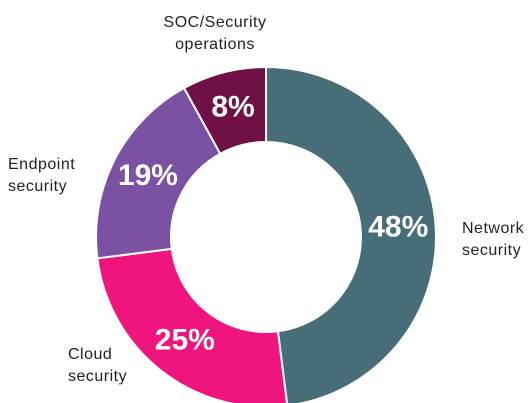  Describe the element at coordinates (232, 107) in the screenshot. I see `value-label: 8%` at that location.